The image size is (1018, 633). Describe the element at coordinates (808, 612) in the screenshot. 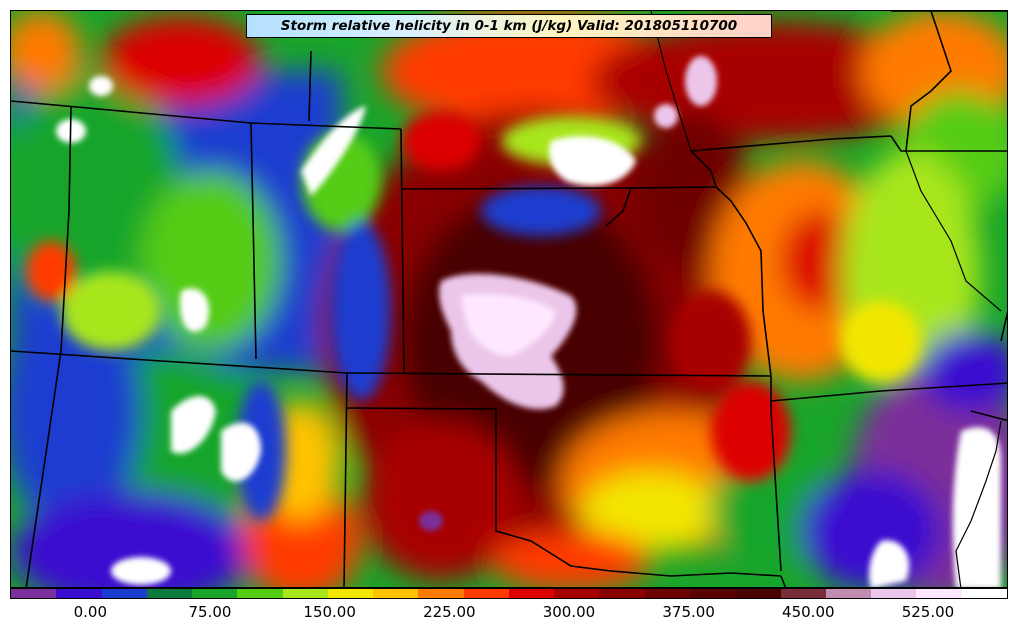

I see `colorbar-tick-label: 450.00` at that location.